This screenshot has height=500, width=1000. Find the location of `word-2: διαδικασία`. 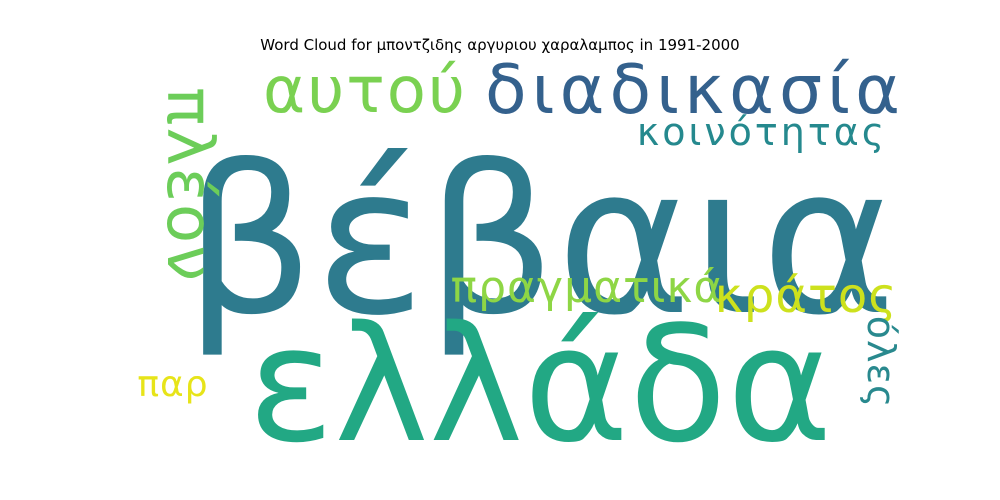

word-2: διαδικασία is located at coordinates (695, 90).